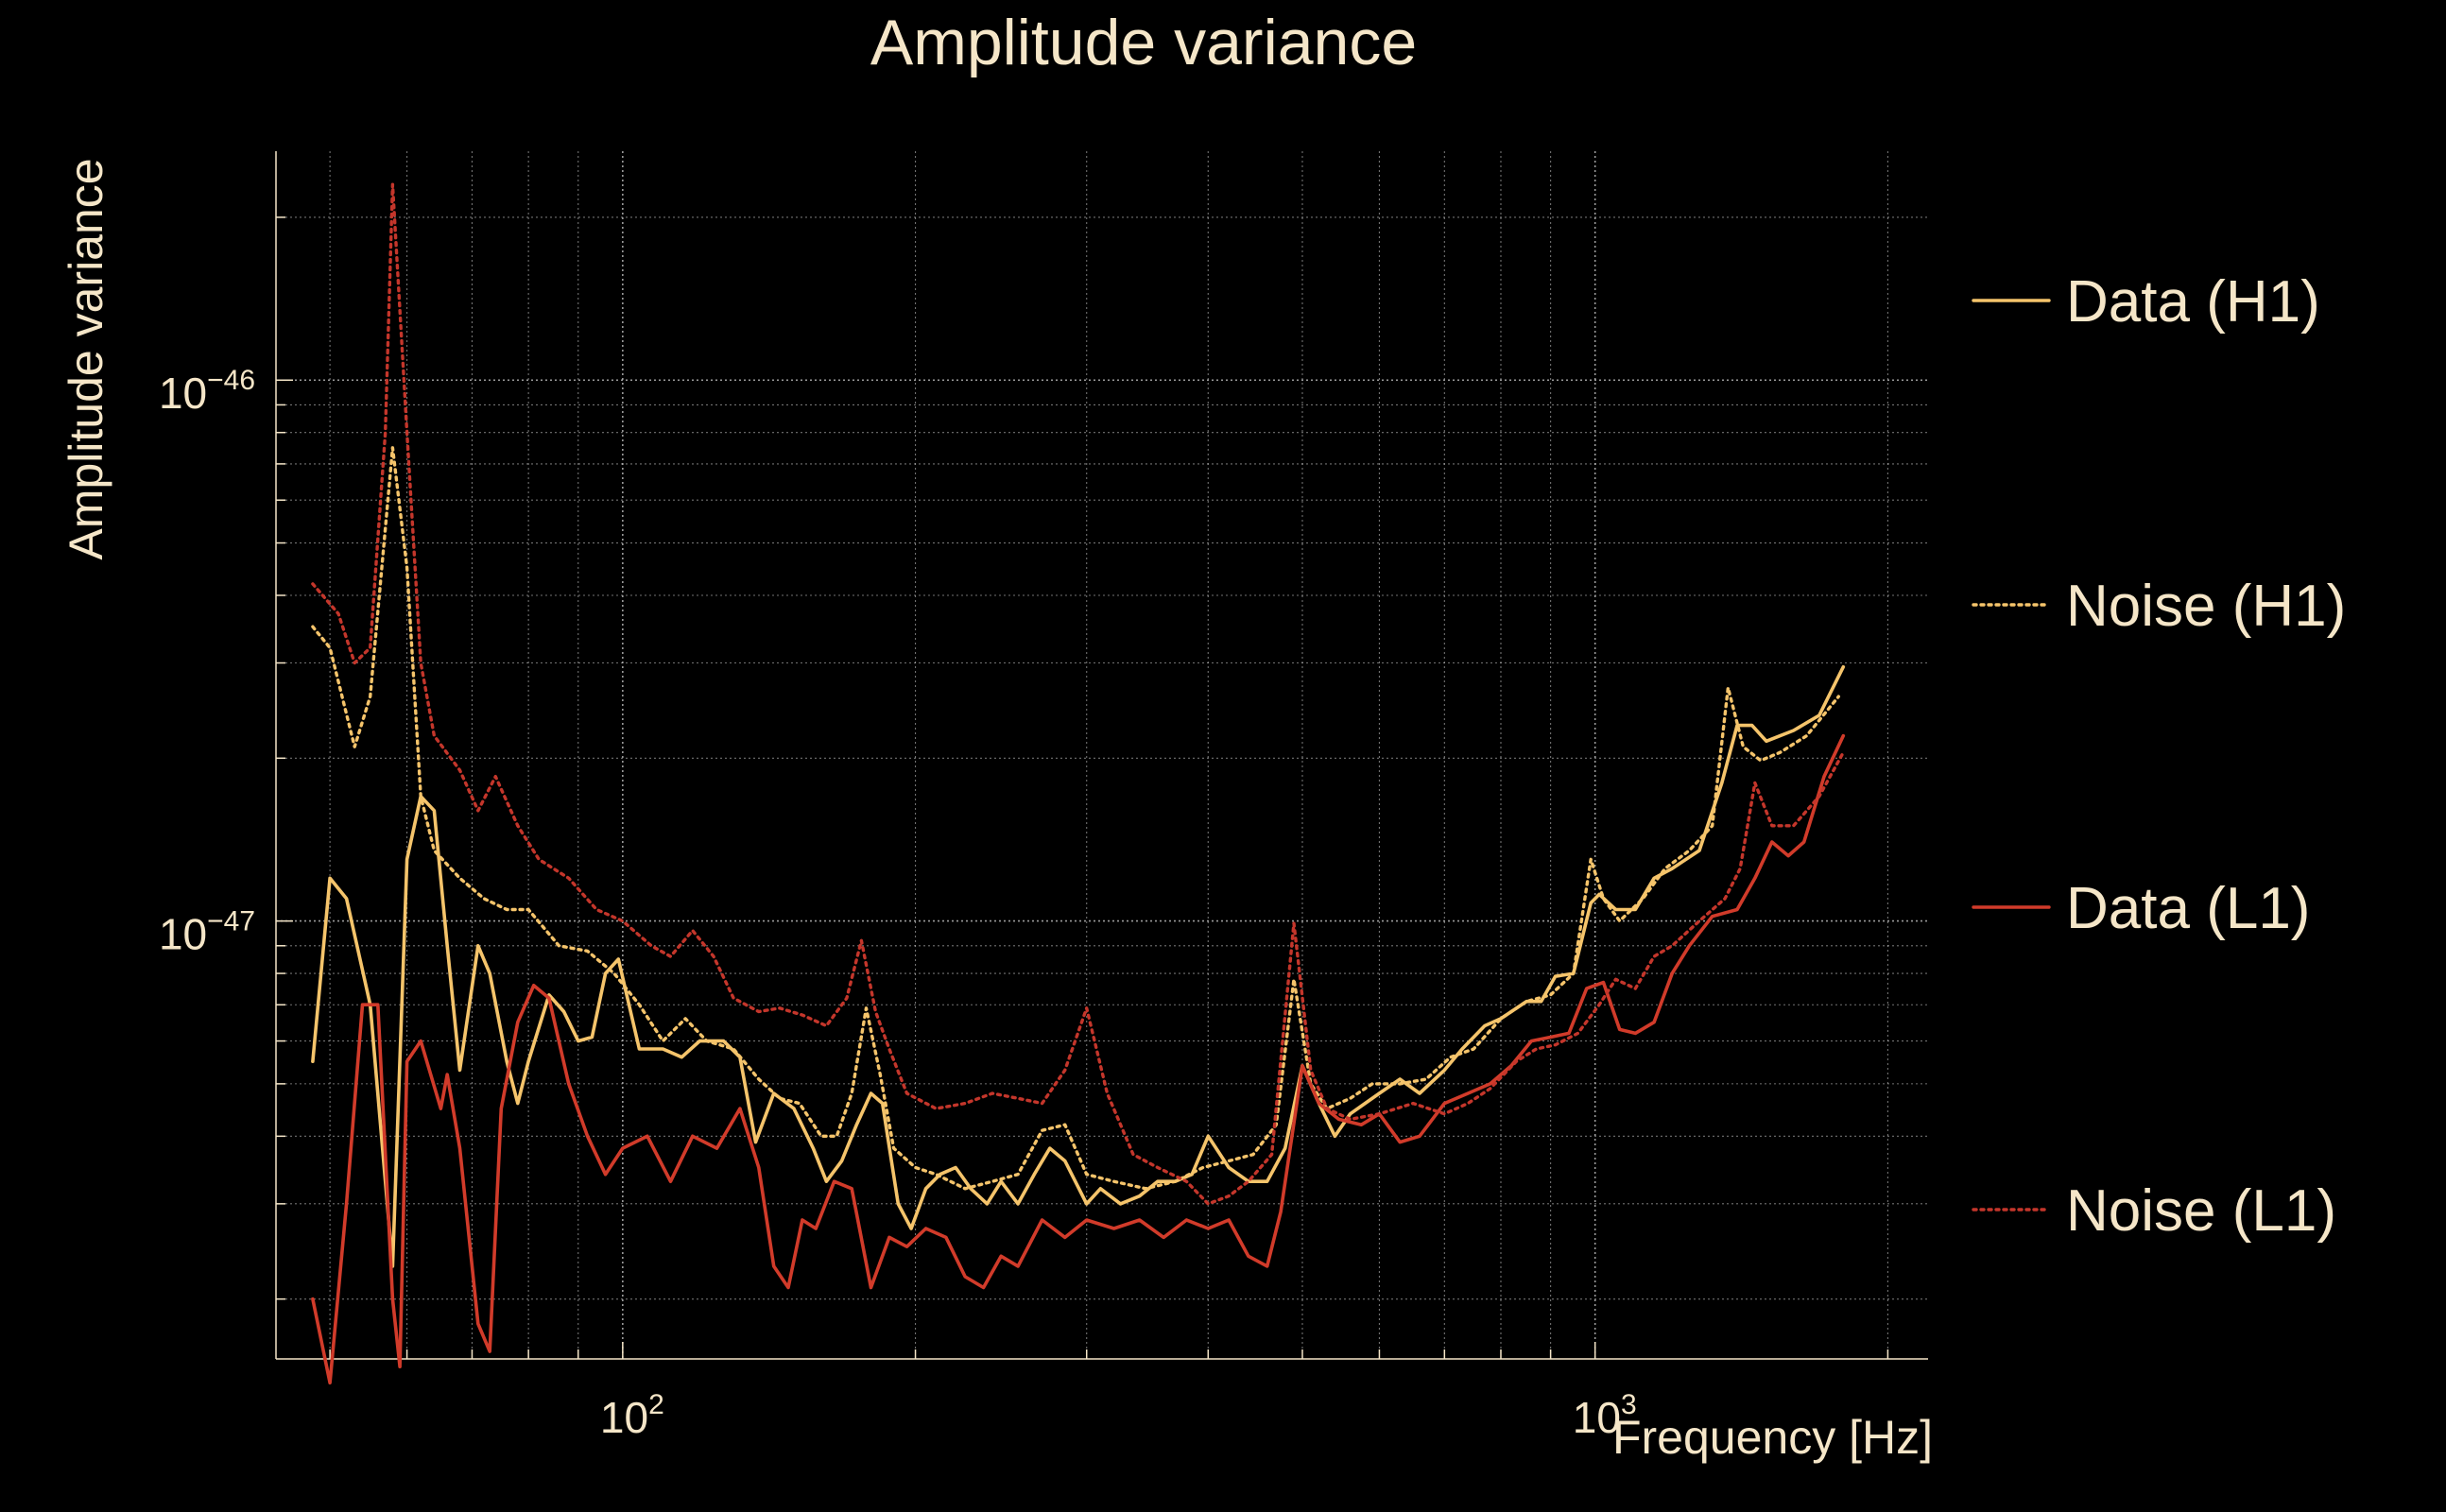  Describe the element at coordinates (1605, 1415) in the screenshot. I see `x-tick-label: 10³` at that location.